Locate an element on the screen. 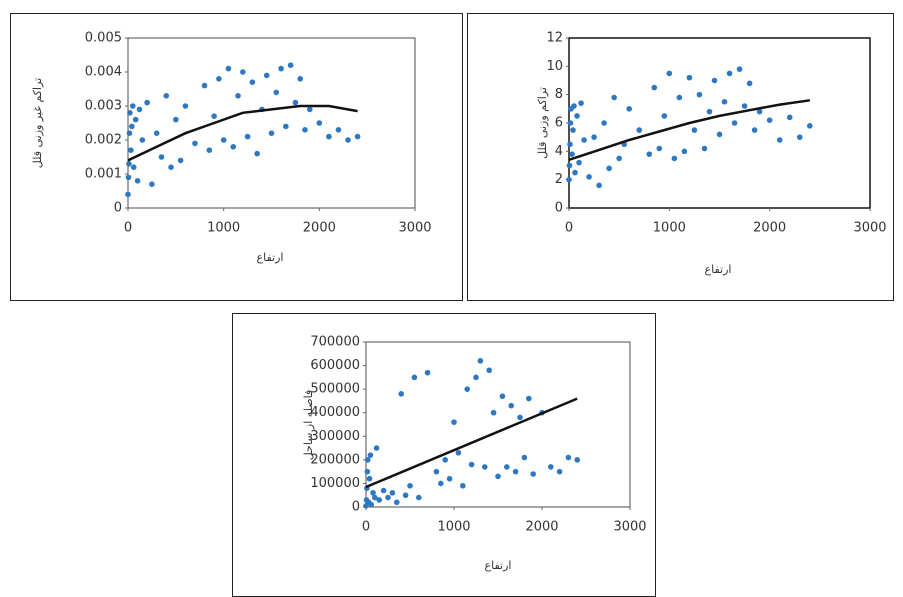  y-axis-label: فاصله از ساحل is located at coordinates (308, 425).